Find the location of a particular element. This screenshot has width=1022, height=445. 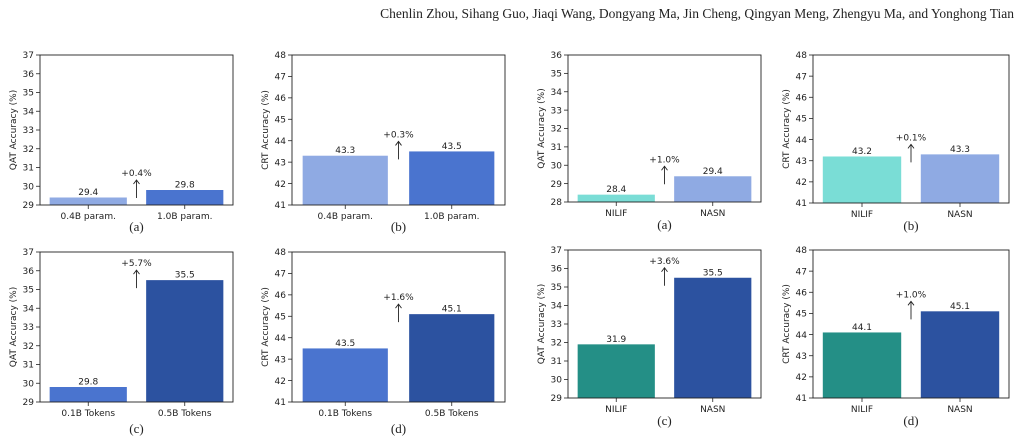

x-tick-label: 1.0B param. is located at coordinates (184, 217).